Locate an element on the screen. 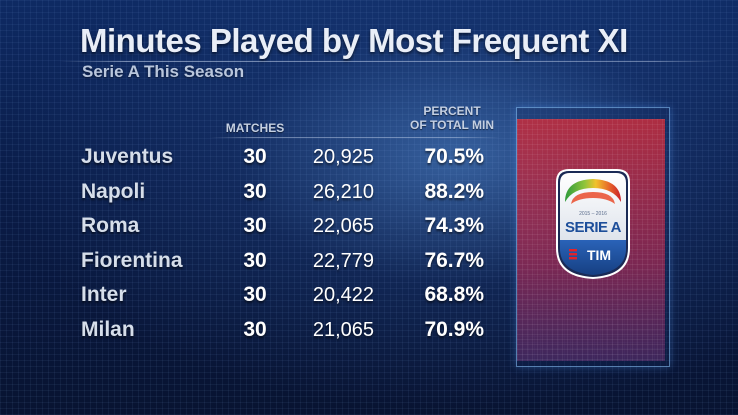 This screenshot has height=415, width=738. team-name: Fiorentina is located at coordinates (132, 260).